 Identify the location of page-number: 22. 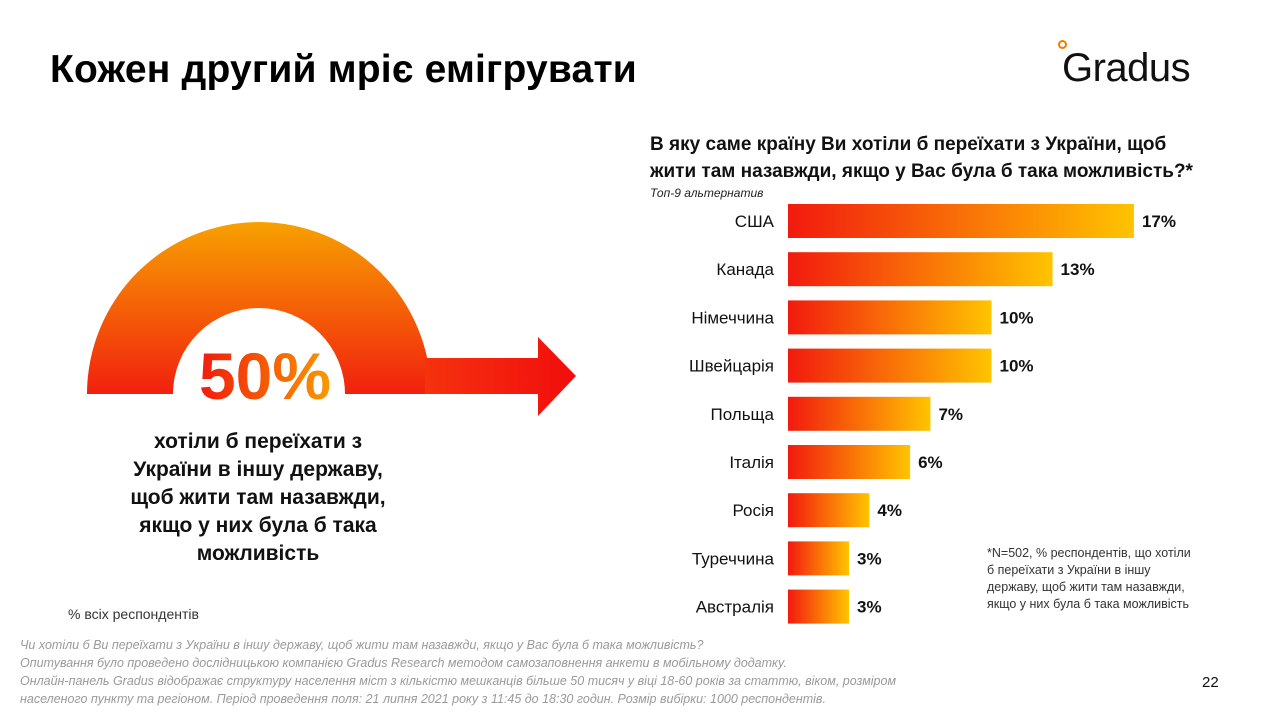
(1210, 682).